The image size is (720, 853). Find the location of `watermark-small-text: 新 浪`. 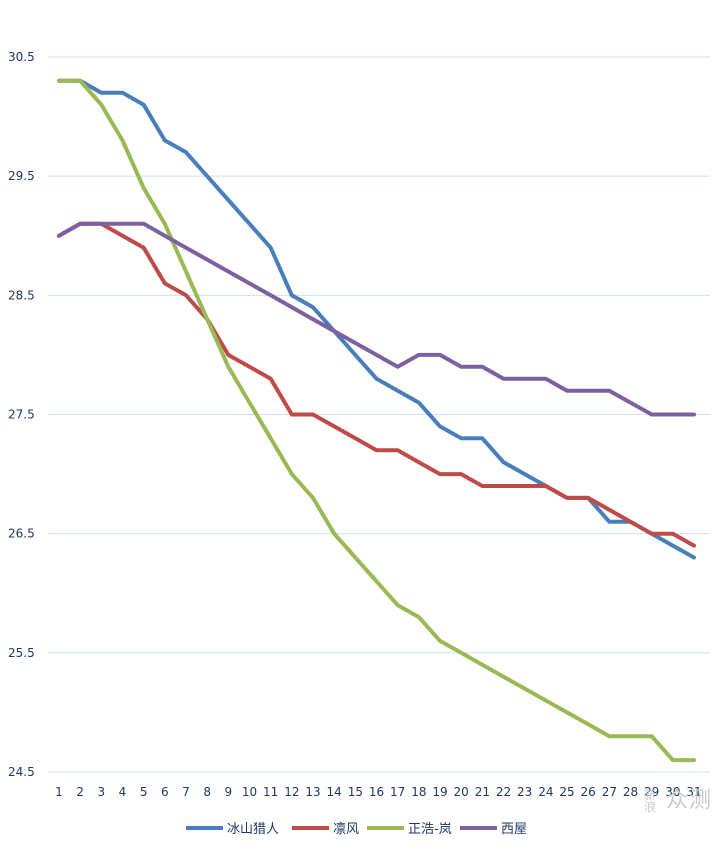

watermark-small-text: 新 浪 is located at coordinates (651, 801).